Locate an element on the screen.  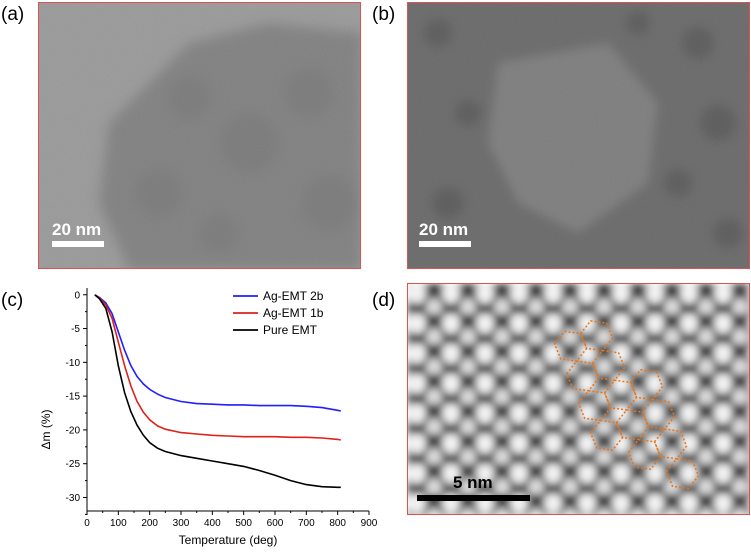
panel-label-d: (d) is located at coordinates (384, 300).